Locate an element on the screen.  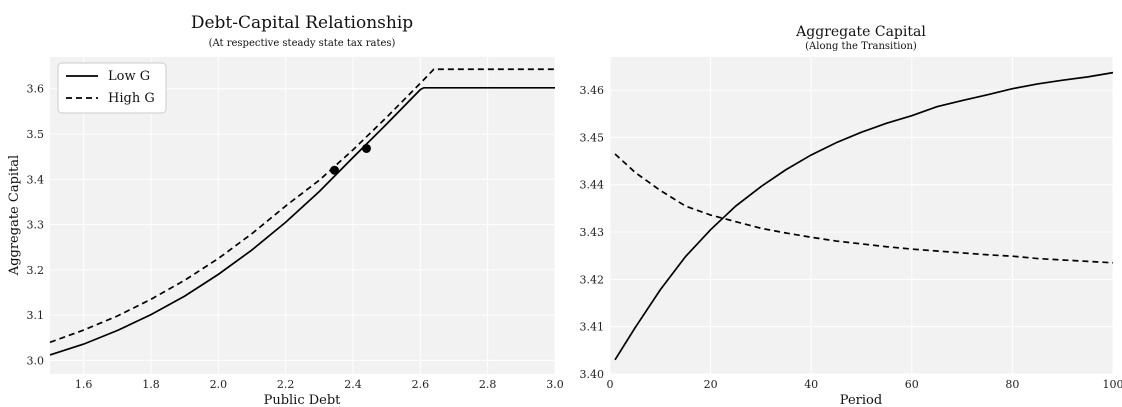
right-y-tick-label: 3.45 is located at coordinates (592, 137).